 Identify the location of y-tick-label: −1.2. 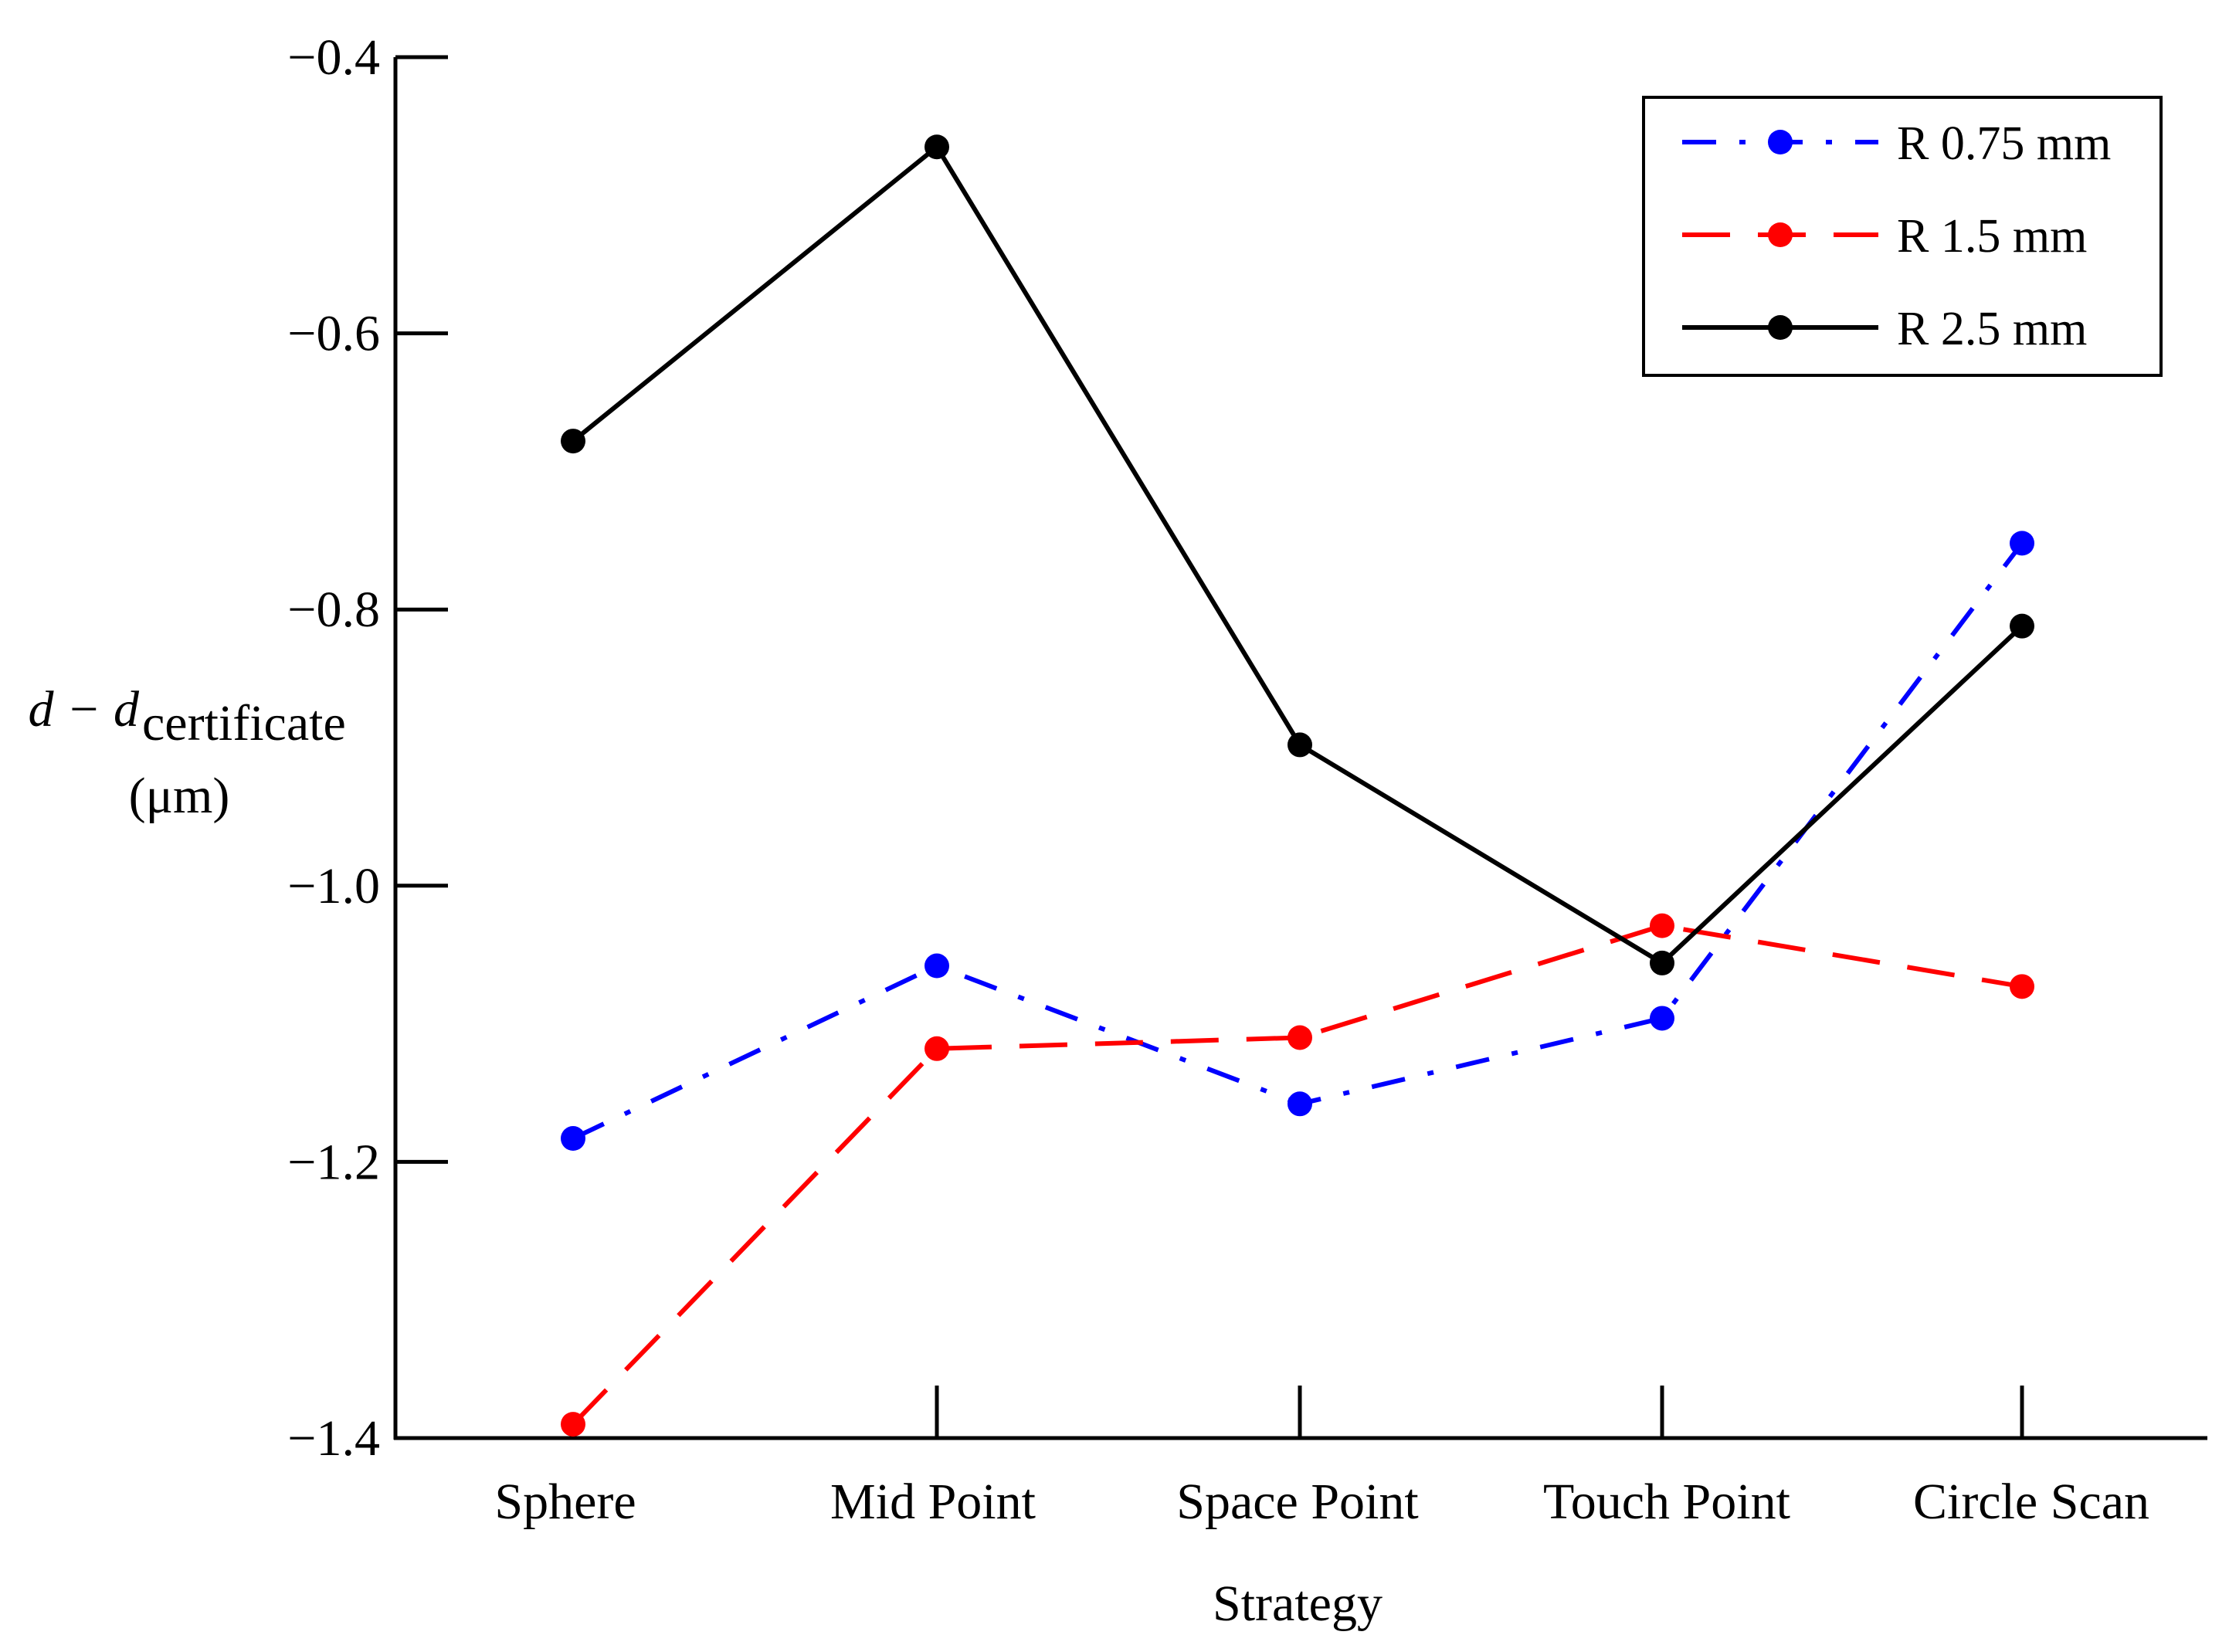
(333, 1162).